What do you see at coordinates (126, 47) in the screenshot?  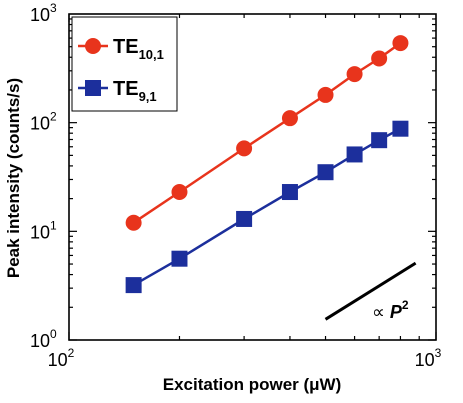 I see `legend-name-te10: TE` at bounding box center [126, 47].